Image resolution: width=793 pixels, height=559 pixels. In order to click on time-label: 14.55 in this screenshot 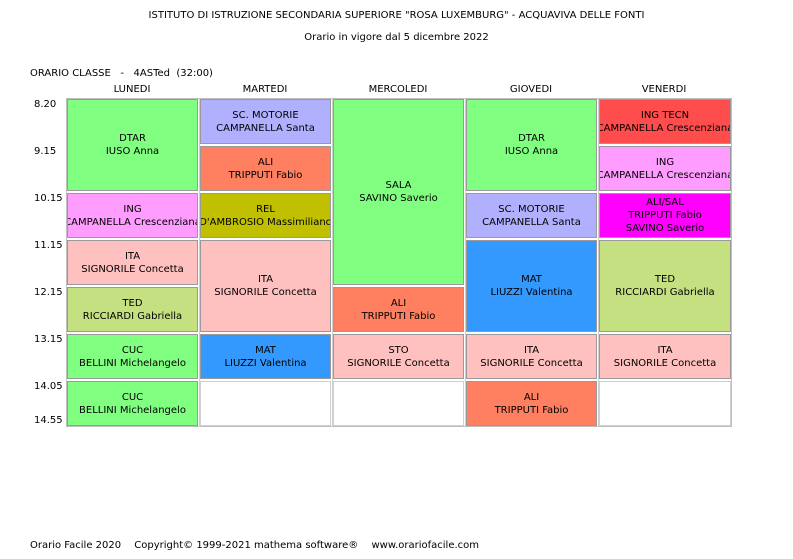, I will do `click(48, 420)`.